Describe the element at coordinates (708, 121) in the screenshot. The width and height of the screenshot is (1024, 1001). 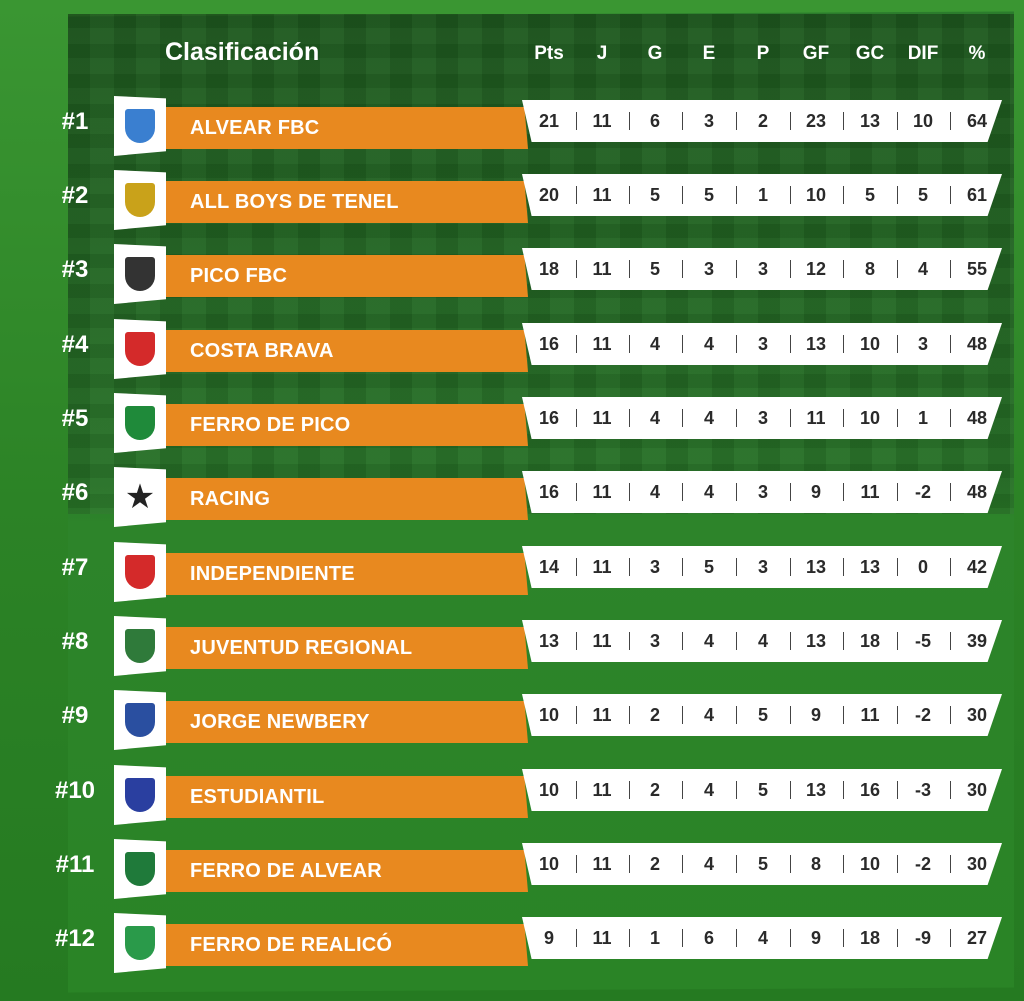
I see `stat-e: 3` at that location.